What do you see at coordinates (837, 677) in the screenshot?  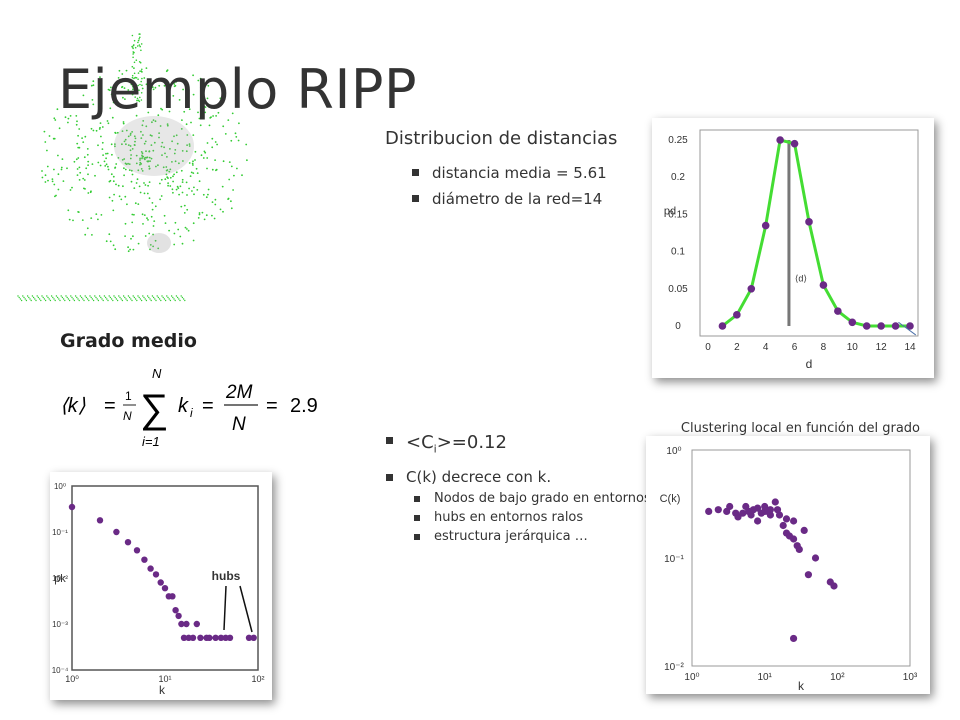 I see `x-tick-label: 10²` at bounding box center [837, 677].